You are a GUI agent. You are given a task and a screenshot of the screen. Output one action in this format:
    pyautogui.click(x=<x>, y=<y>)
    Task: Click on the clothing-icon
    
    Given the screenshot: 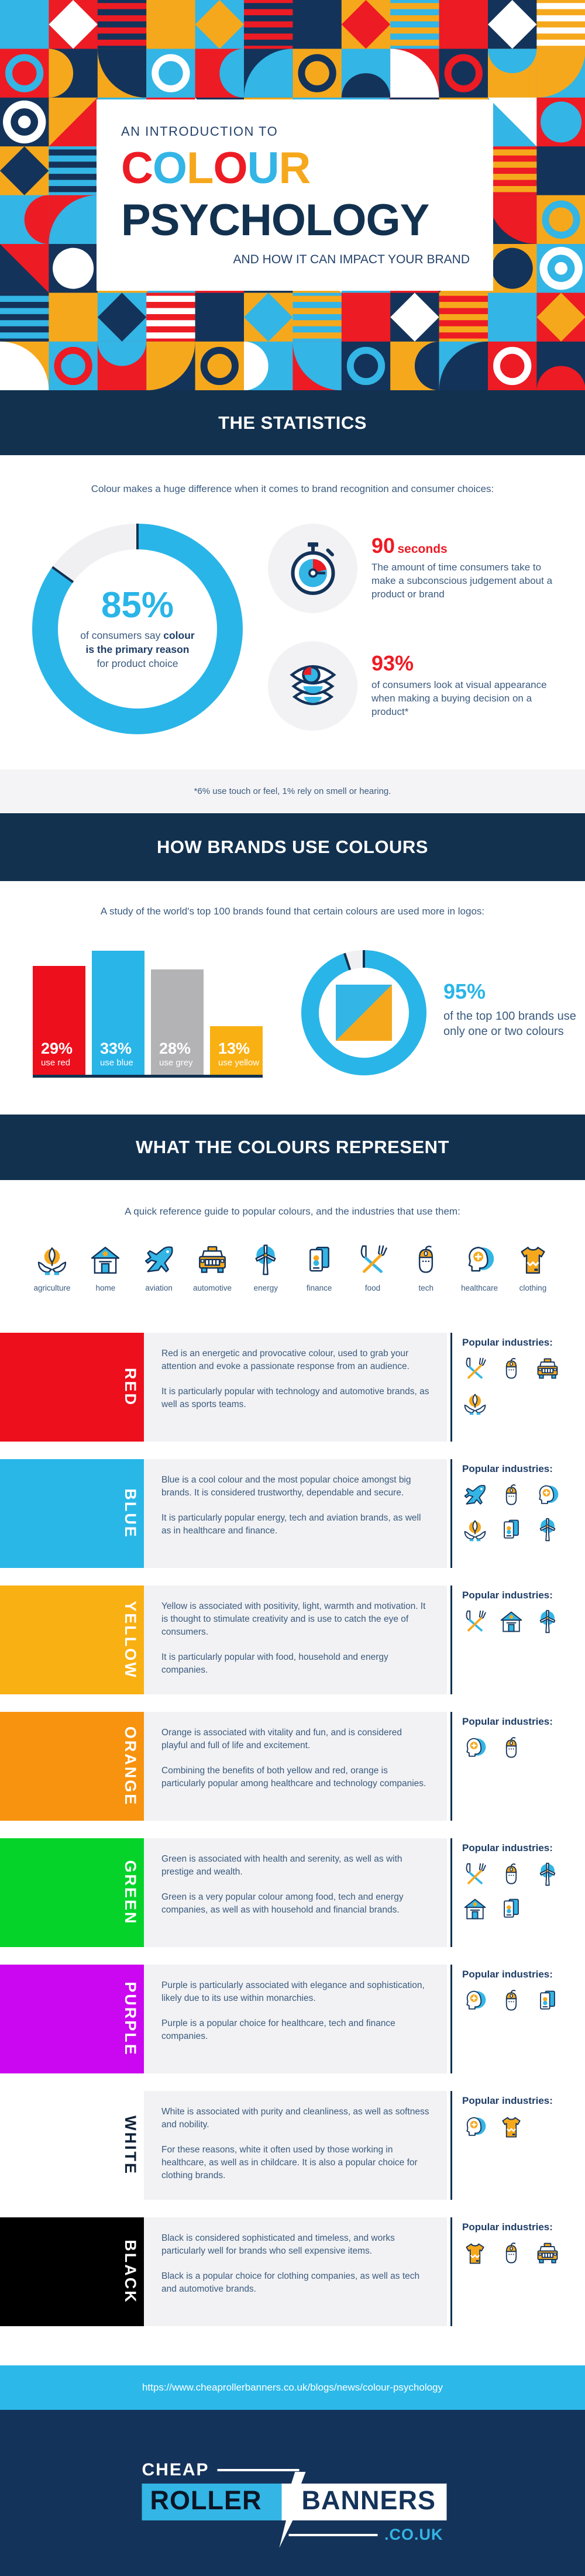 What is the action you would take?
    pyautogui.click(x=475, y=2254)
    